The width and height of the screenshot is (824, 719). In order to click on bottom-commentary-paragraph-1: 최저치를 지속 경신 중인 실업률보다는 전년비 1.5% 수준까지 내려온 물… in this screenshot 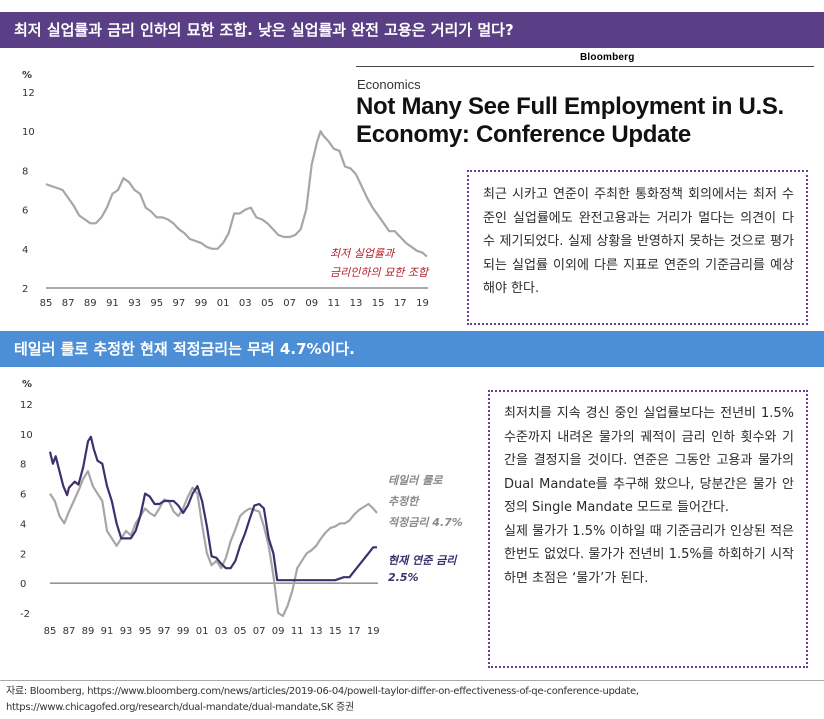, I will do `click(649, 460)`.